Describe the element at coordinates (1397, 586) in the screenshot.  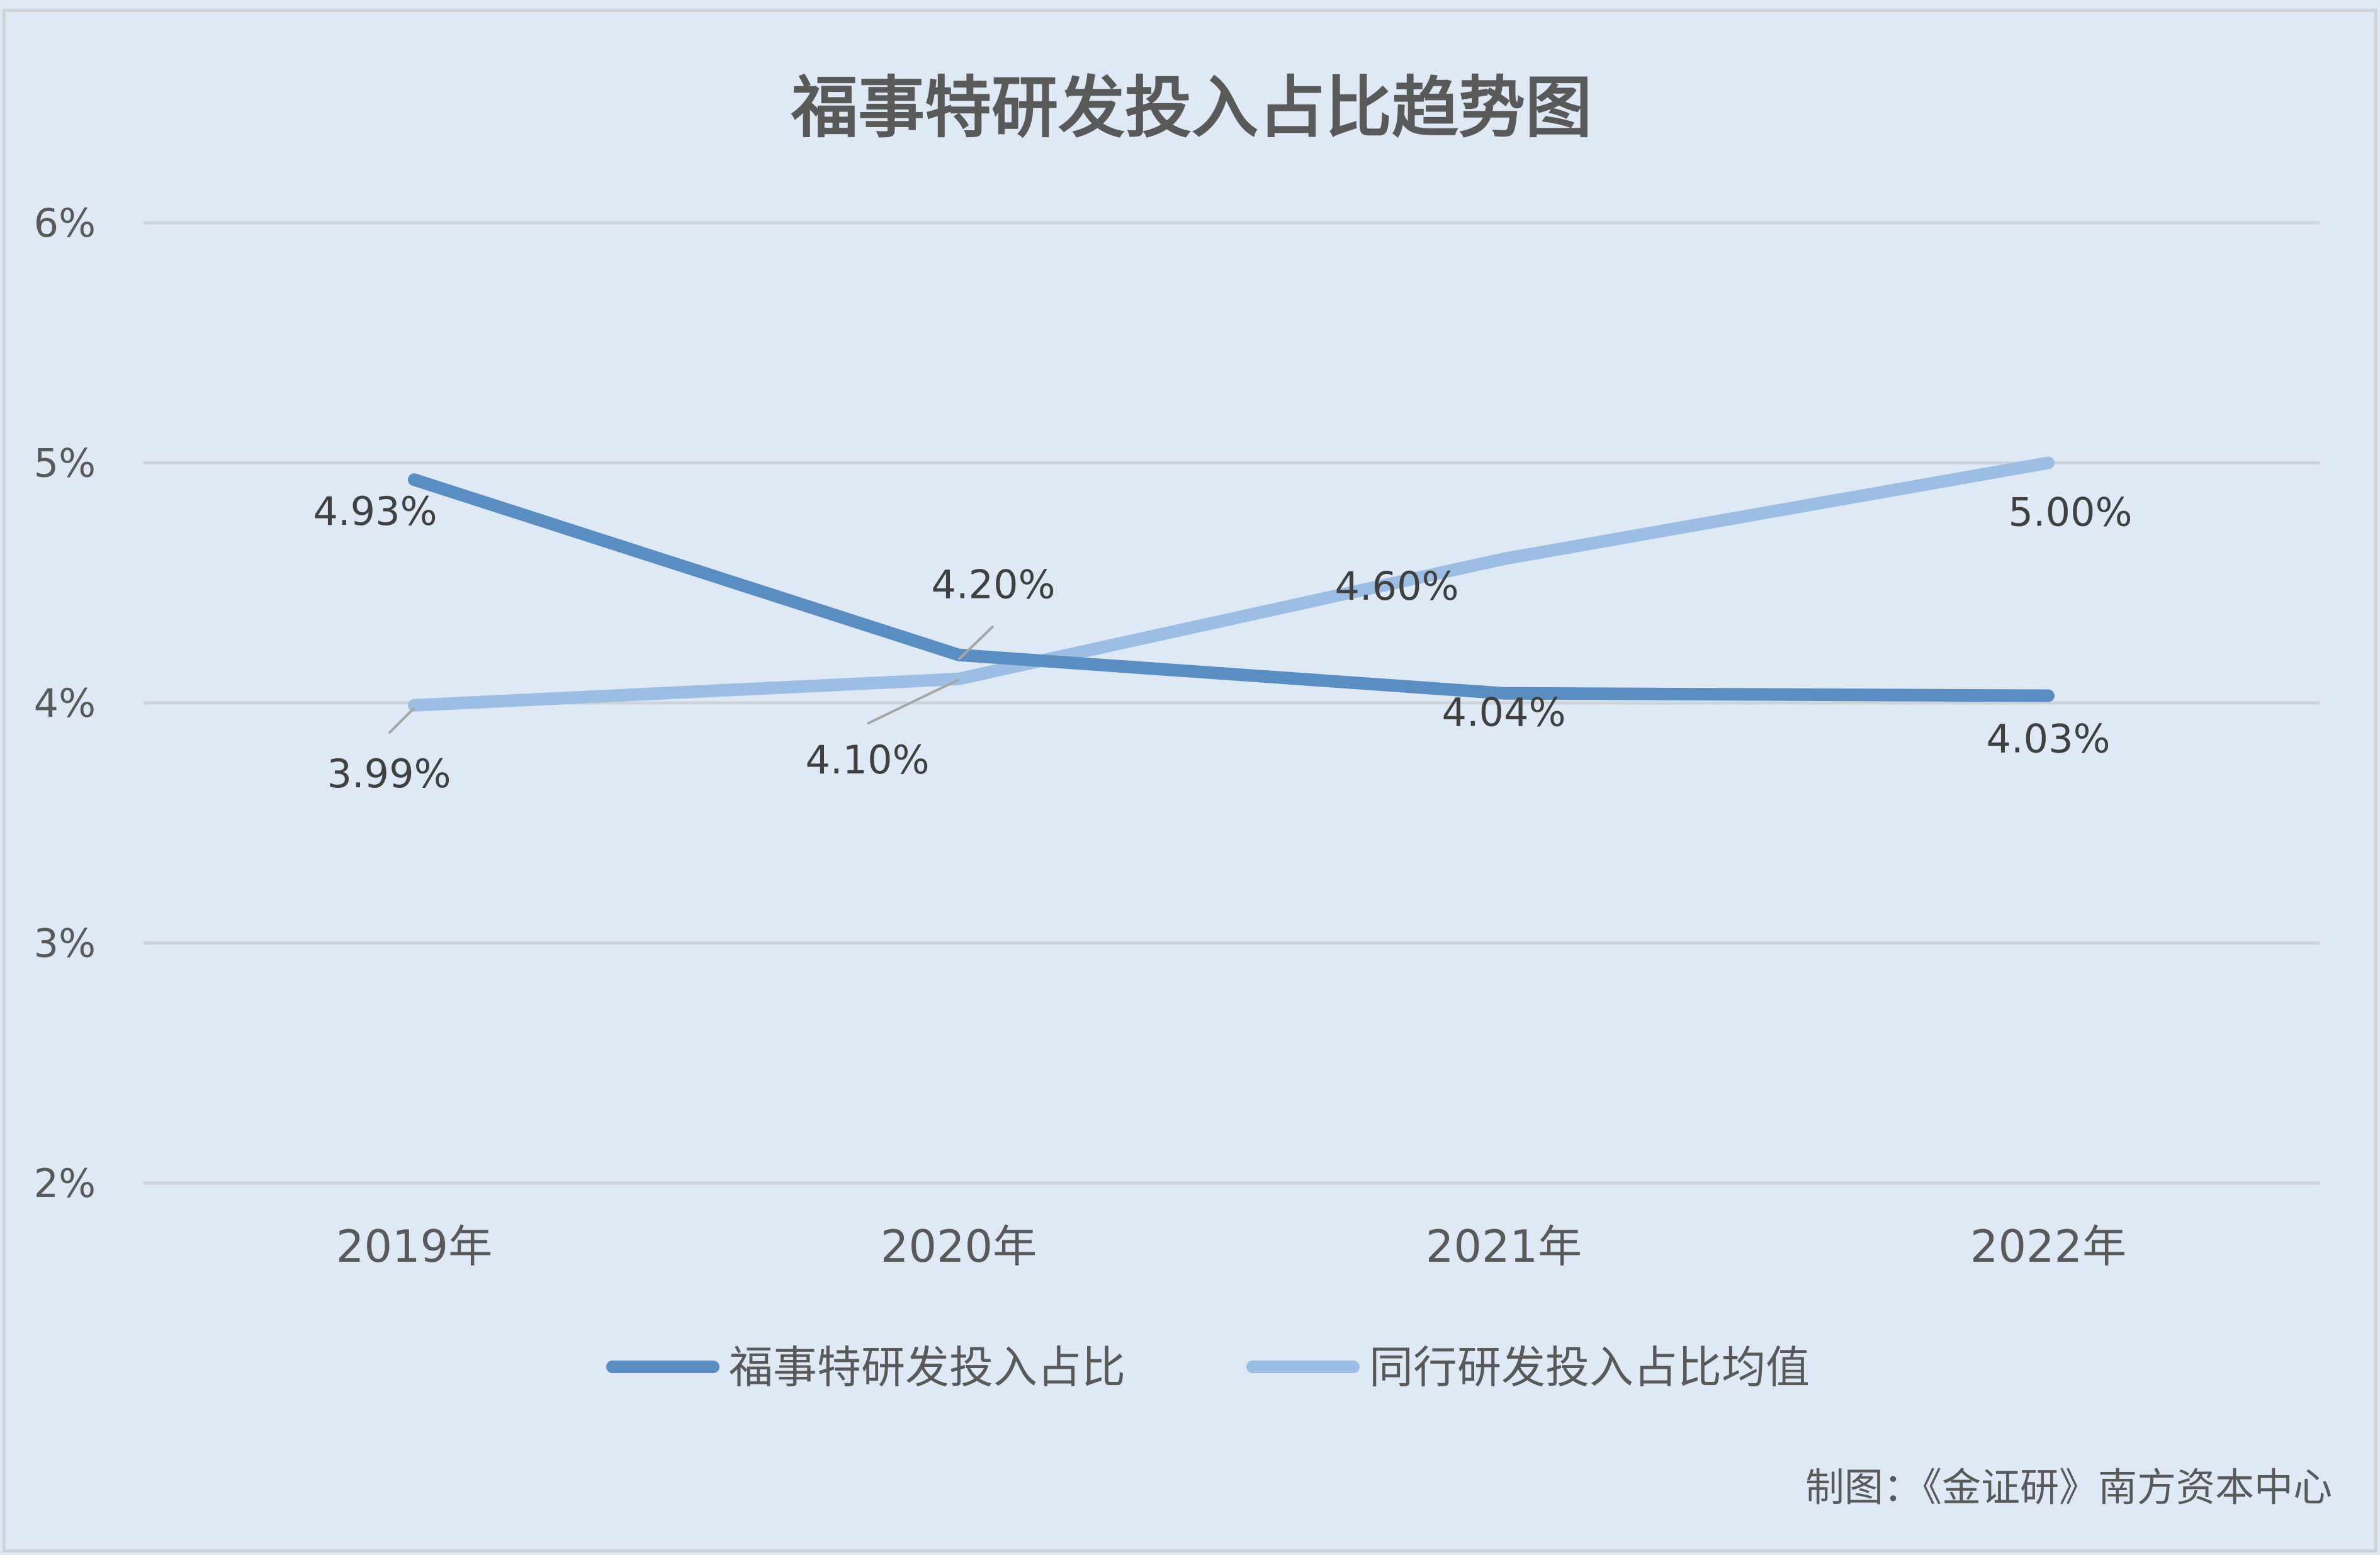
I see `data-label: 4.60%` at that location.